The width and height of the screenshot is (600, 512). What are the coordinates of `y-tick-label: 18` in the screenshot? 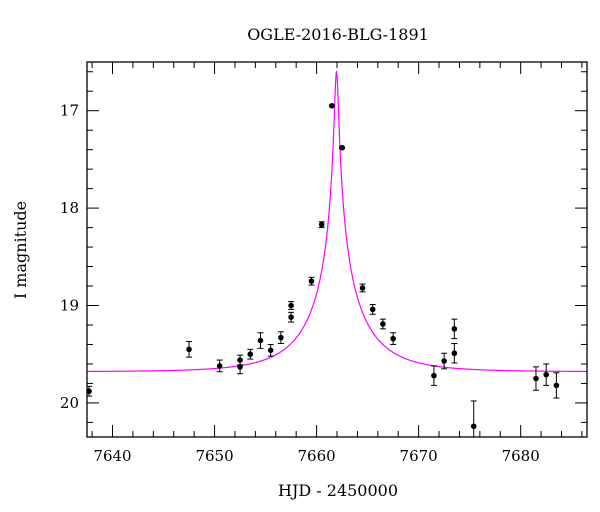 It's located at (69, 208).